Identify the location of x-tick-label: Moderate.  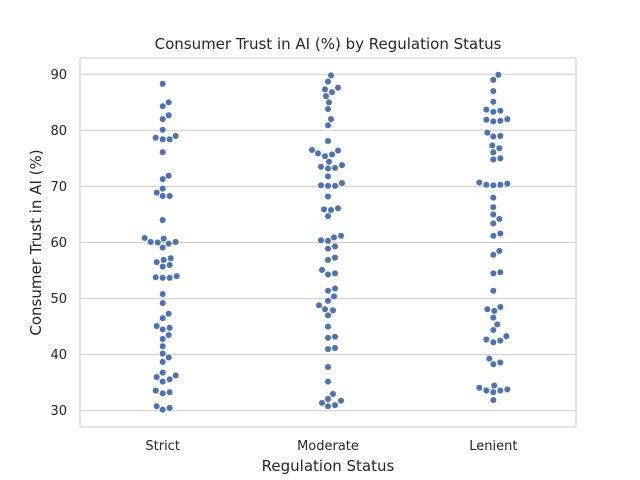
(328, 446).